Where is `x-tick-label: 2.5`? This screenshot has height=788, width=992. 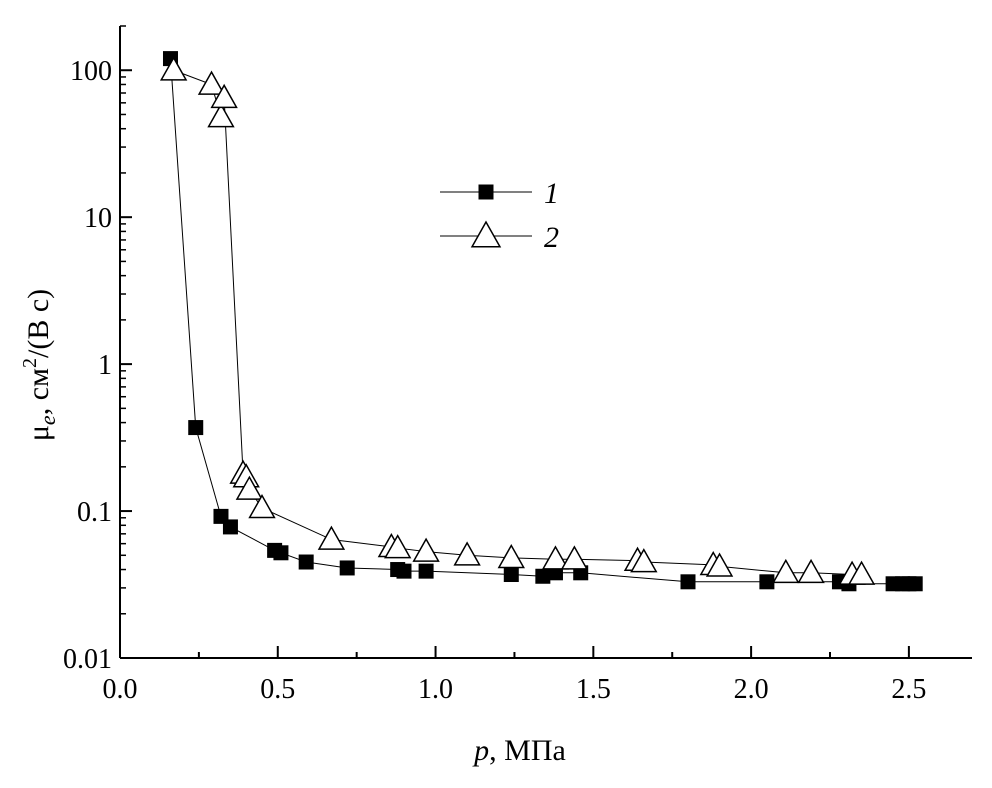 x-tick-label: 2.5 is located at coordinates (908, 689).